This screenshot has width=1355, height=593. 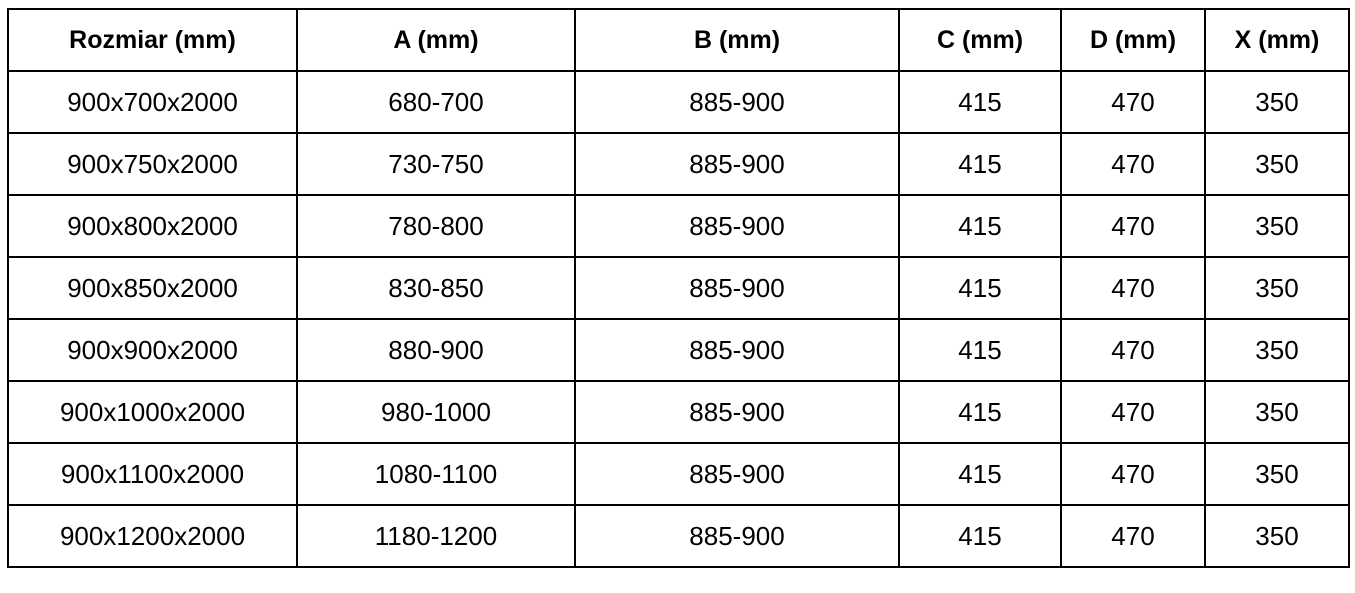 What do you see at coordinates (152, 350) in the screenshot?
I see `cell-size: 900x900x2000` at bounding box center [152, 350].